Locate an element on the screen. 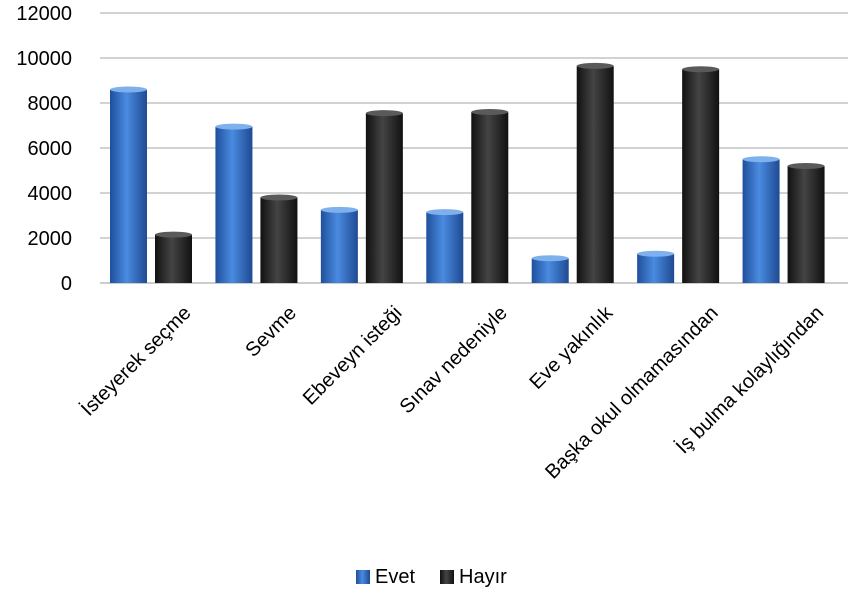 Image resolution: width=859 pixels, height=597 pixels. y-tick-label: 12000 is located at coordinates (44, 14).